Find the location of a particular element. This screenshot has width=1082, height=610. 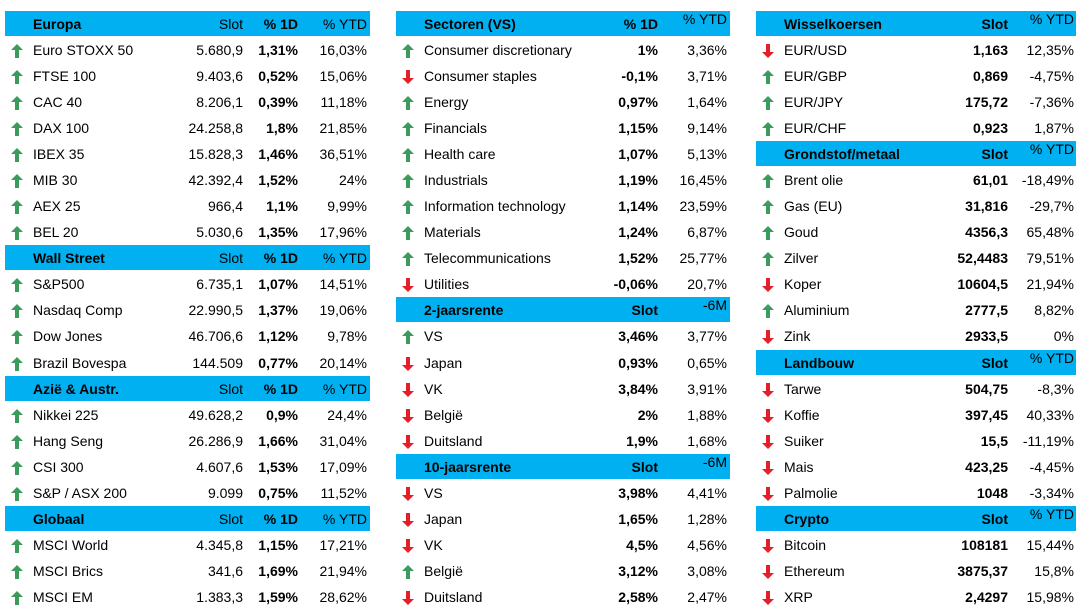

cell-value: 3,46% is located at coordinates (638, 336).